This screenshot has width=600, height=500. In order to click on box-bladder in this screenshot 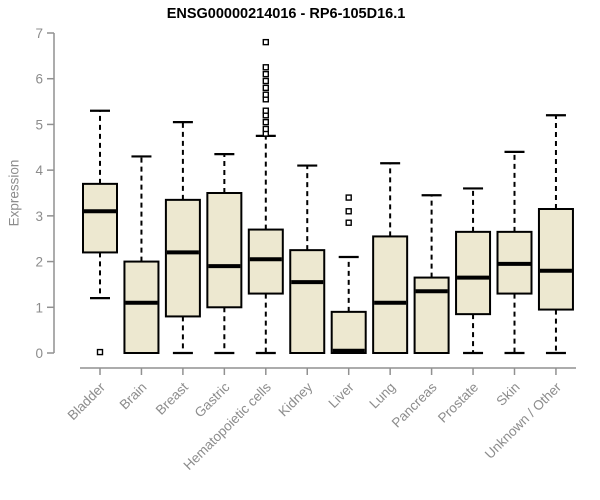, I will do `click(100, 218)`.